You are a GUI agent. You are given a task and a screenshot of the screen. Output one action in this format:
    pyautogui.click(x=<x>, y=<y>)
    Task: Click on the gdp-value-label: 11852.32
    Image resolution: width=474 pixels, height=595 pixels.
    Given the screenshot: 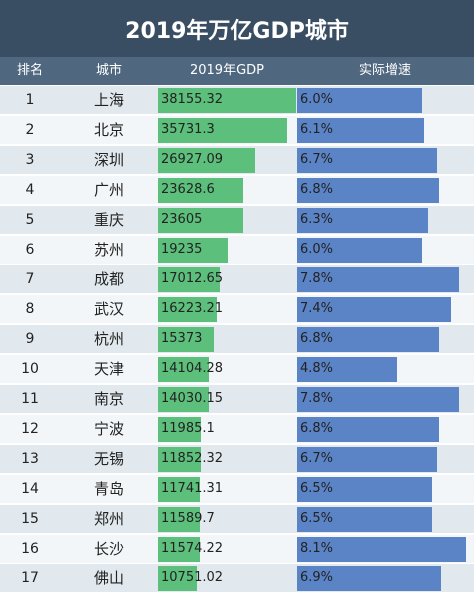 What is the action you would take?
    pyautogui.click(x=192, y=458)
    